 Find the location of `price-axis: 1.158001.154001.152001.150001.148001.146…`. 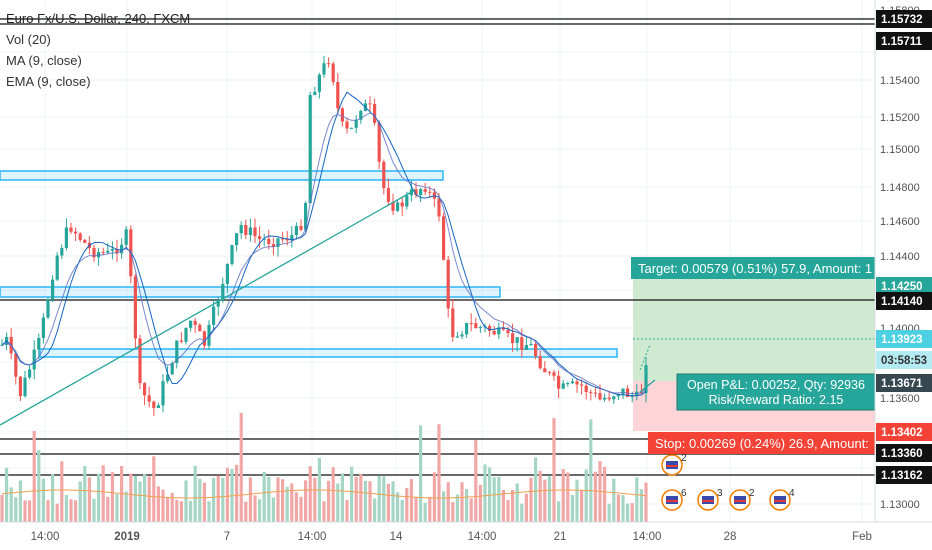

price-axis: 1.158001.154001.152001.150001.148001.146… is located at coordinates (903, 261).